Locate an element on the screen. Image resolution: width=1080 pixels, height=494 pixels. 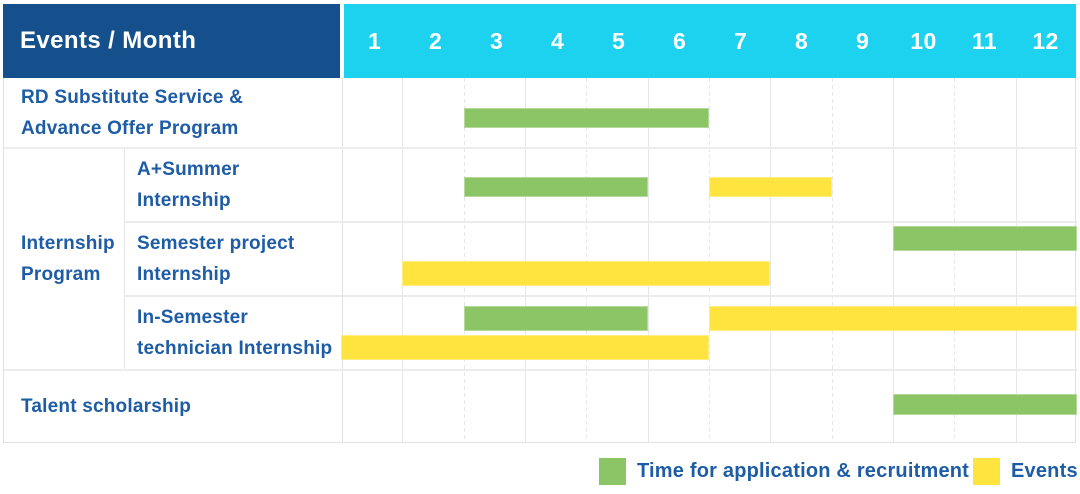
track-in-semester-bottom is located at coordinates (709, 347).